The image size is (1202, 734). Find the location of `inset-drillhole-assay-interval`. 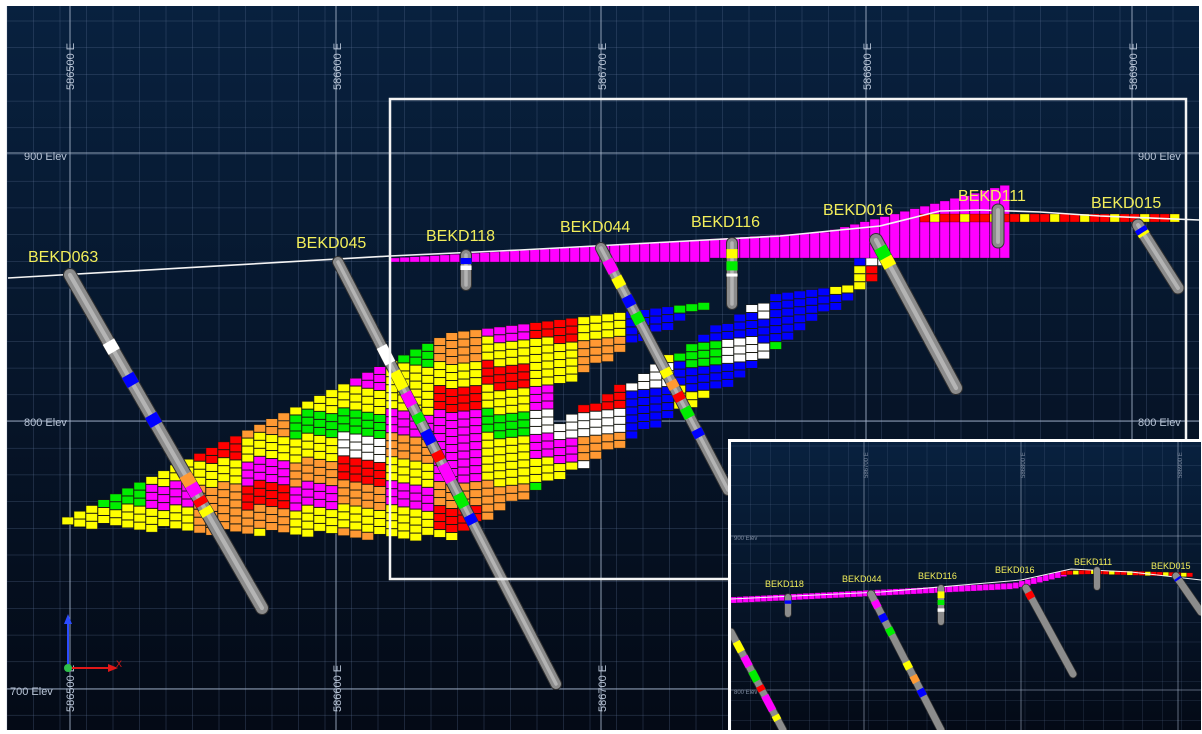

inset-drillhole-assay-interval is located at coordinates (921, 692).